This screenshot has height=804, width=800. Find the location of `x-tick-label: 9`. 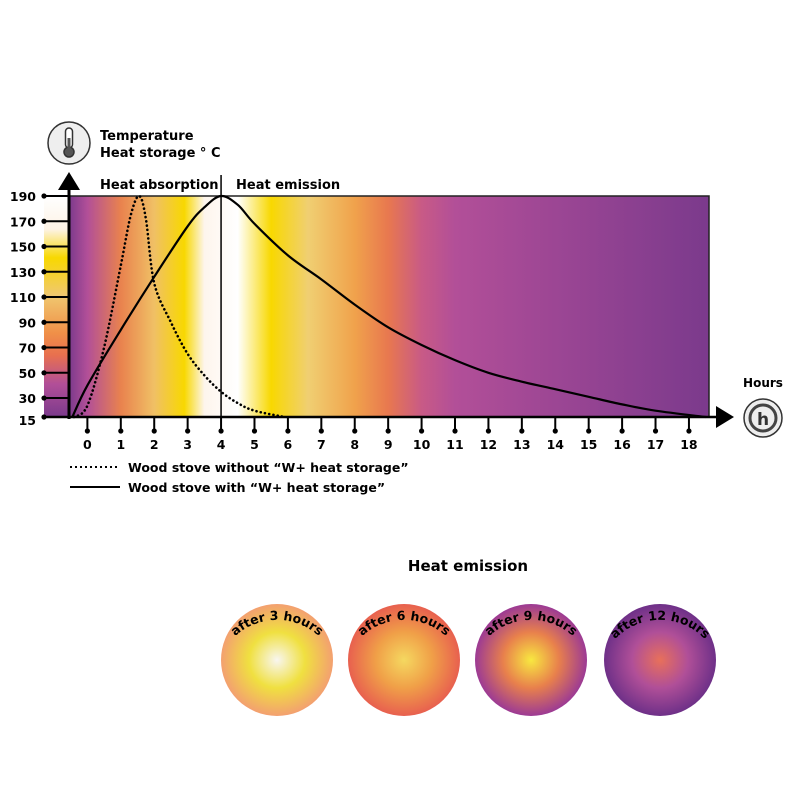

x-tick-label: 9 is located at coordinates (388, 444).